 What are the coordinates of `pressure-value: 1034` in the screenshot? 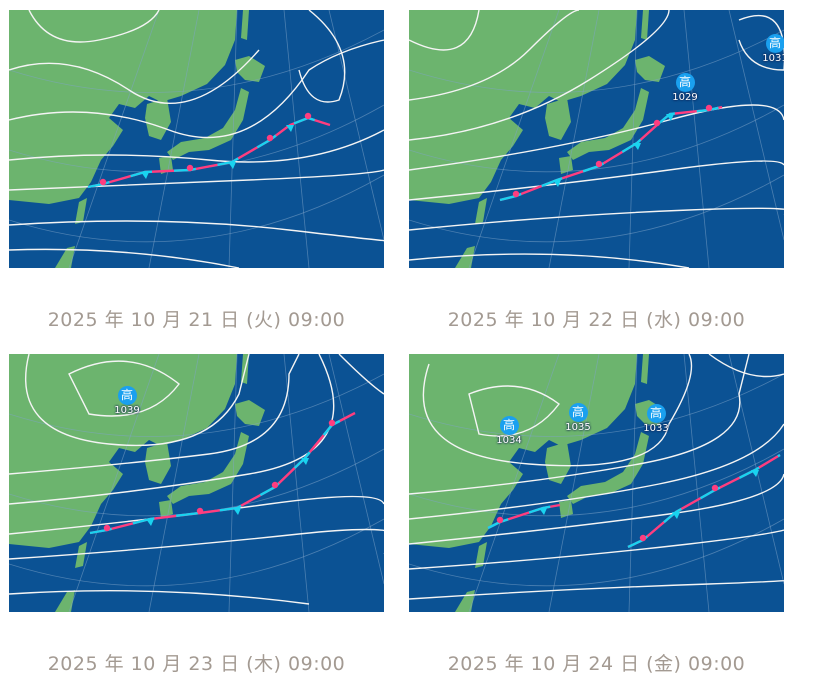 It's located at (509, 440).